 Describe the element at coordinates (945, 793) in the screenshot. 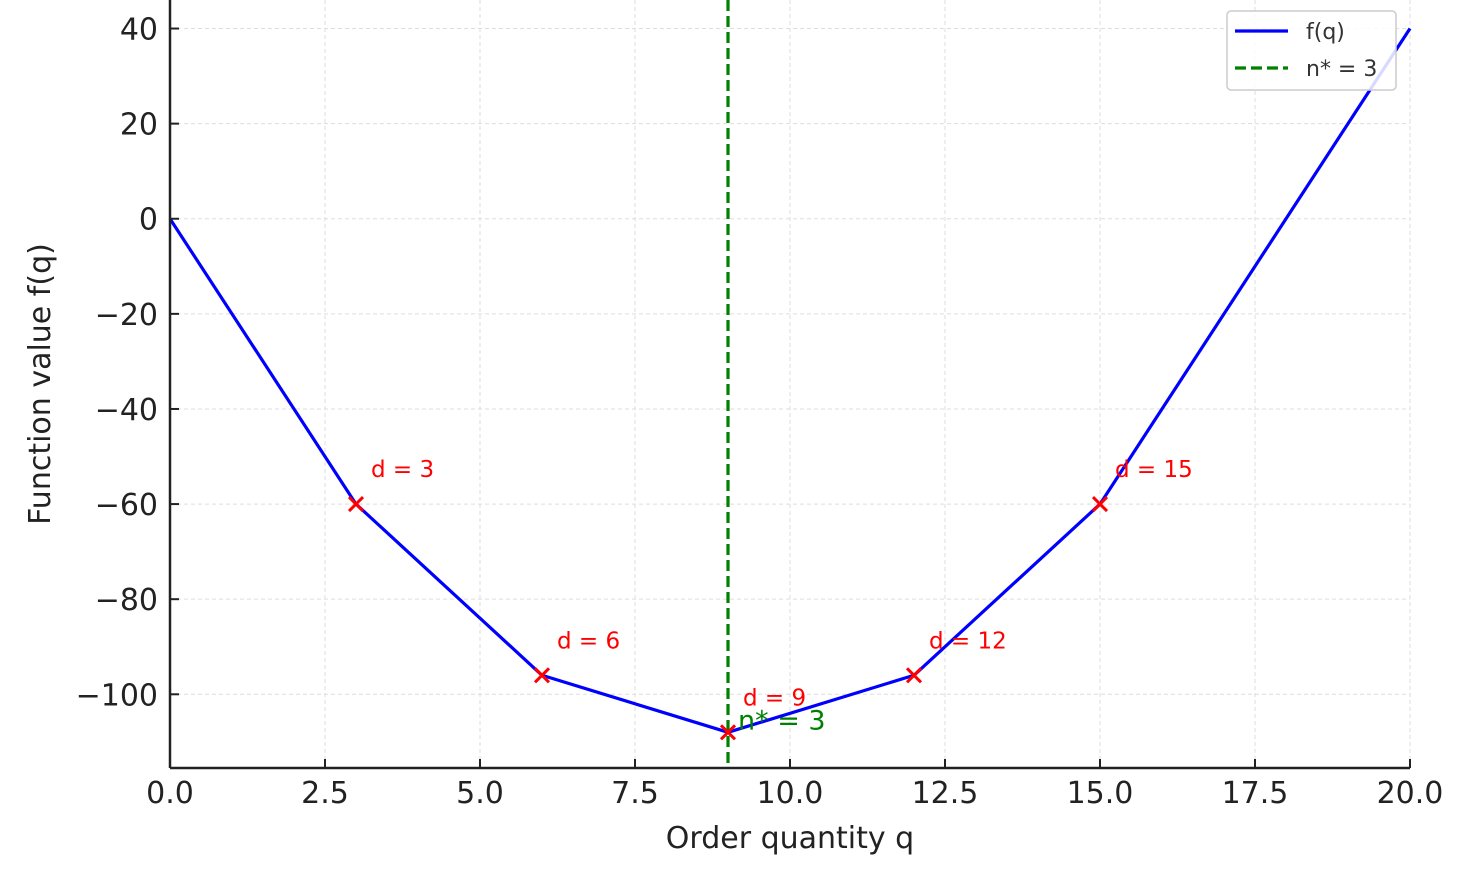

I see `x-tick-label: 12.5` at that location.